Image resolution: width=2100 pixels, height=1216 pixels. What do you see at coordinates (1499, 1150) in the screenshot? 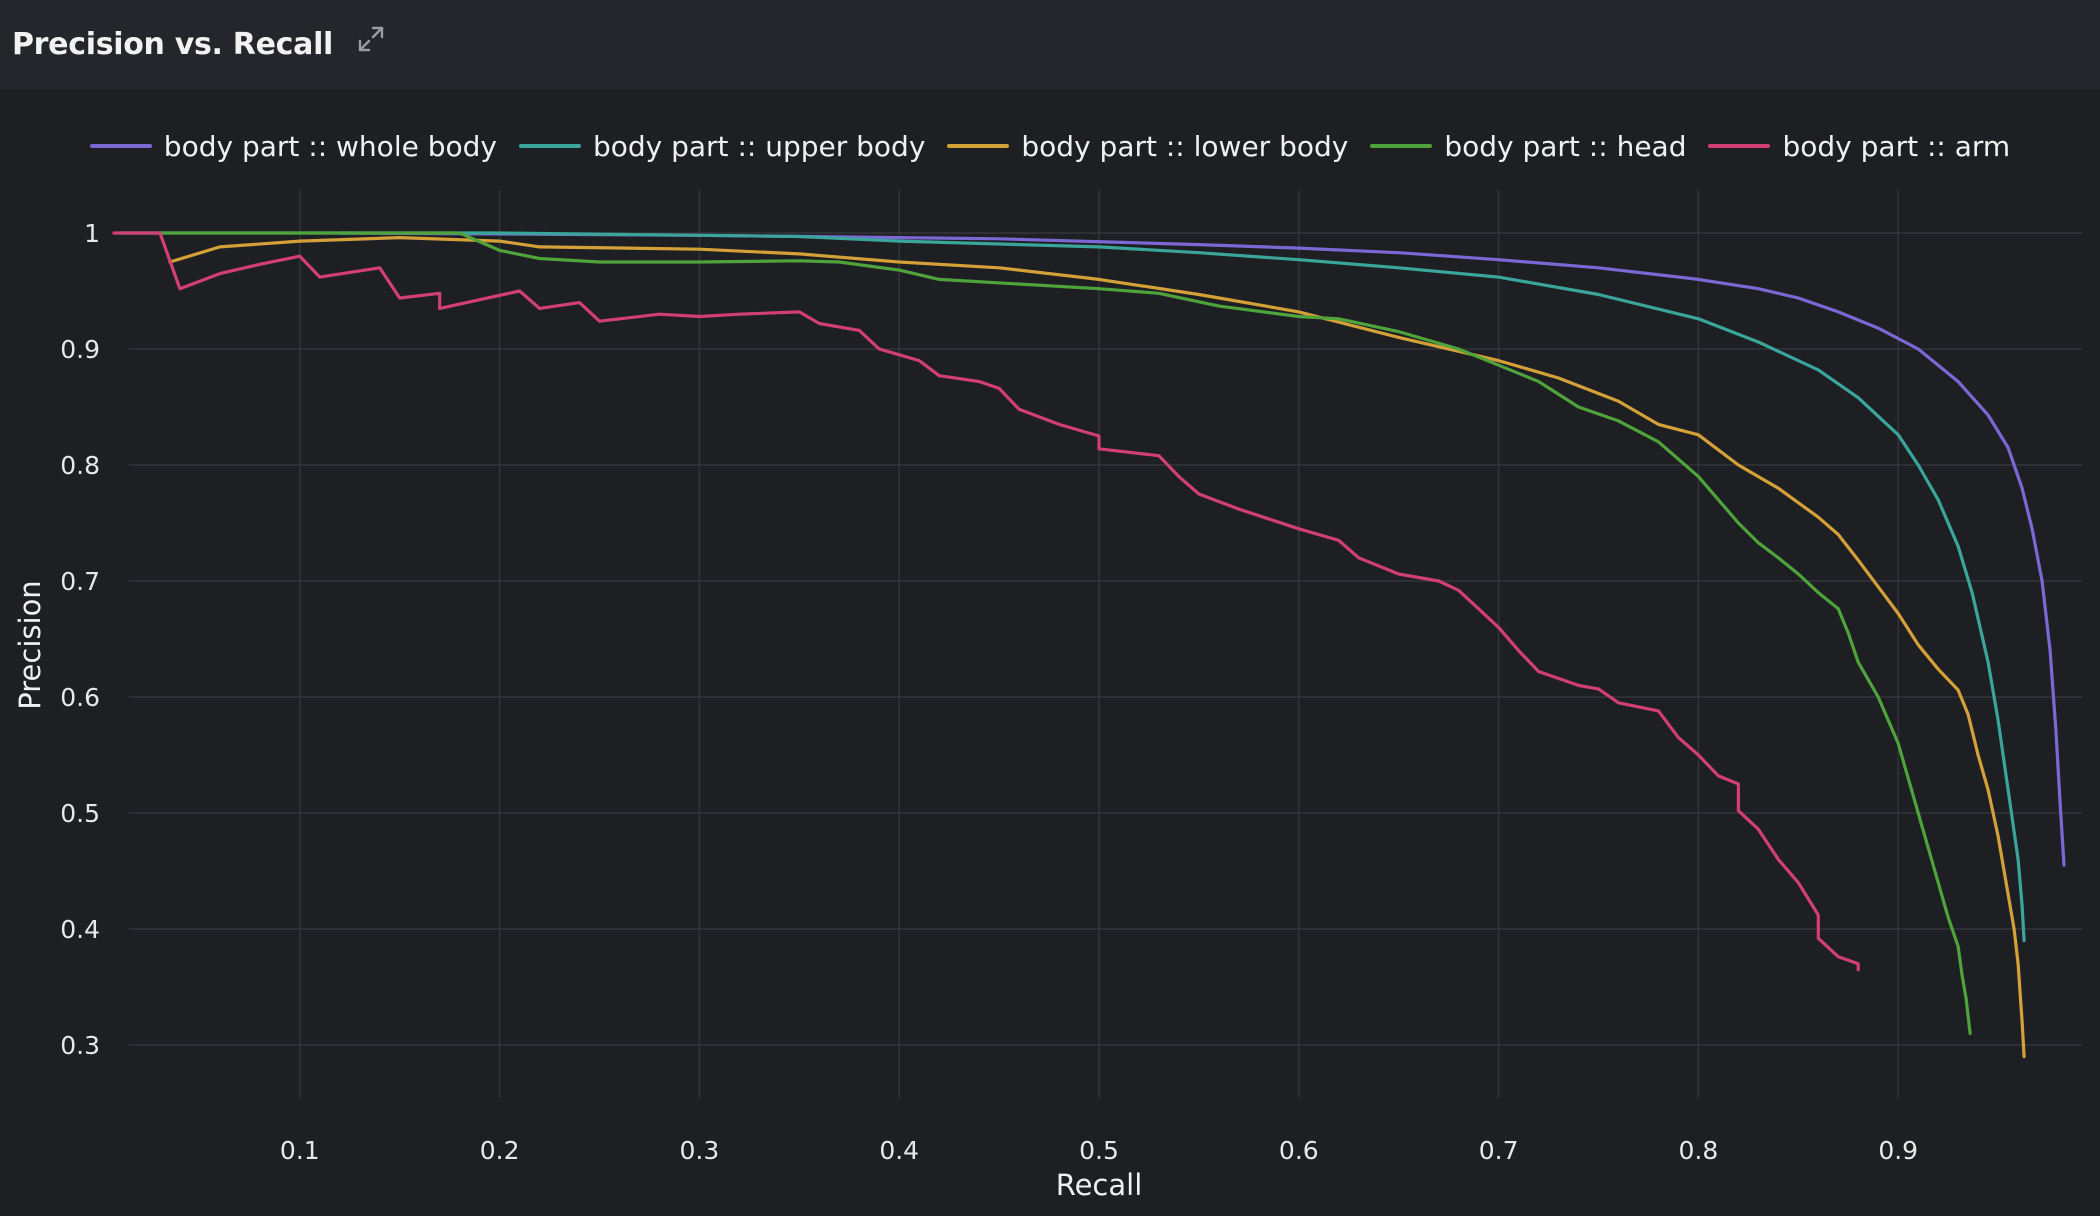
I see `x-tick-label: 0.7` at bounding box center [1499, 1150].